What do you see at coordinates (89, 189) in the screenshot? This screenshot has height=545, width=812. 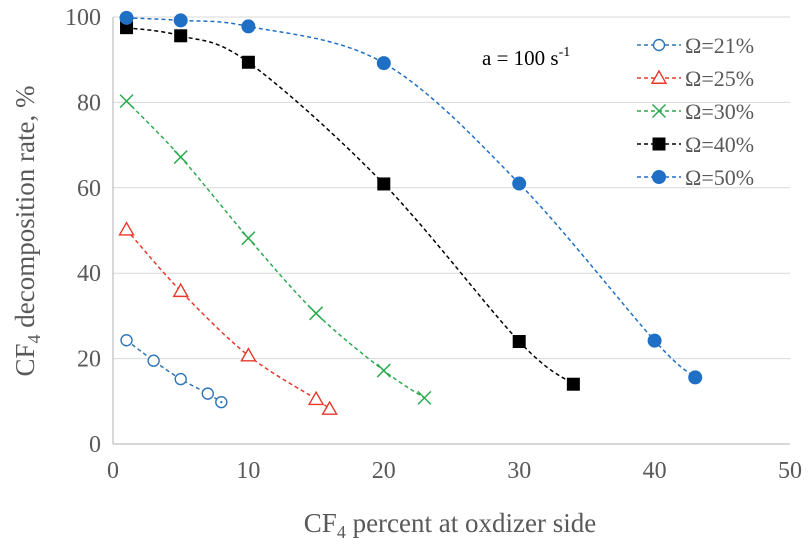 I see `y-tick-label: 60` at bounding box center [89, 189].